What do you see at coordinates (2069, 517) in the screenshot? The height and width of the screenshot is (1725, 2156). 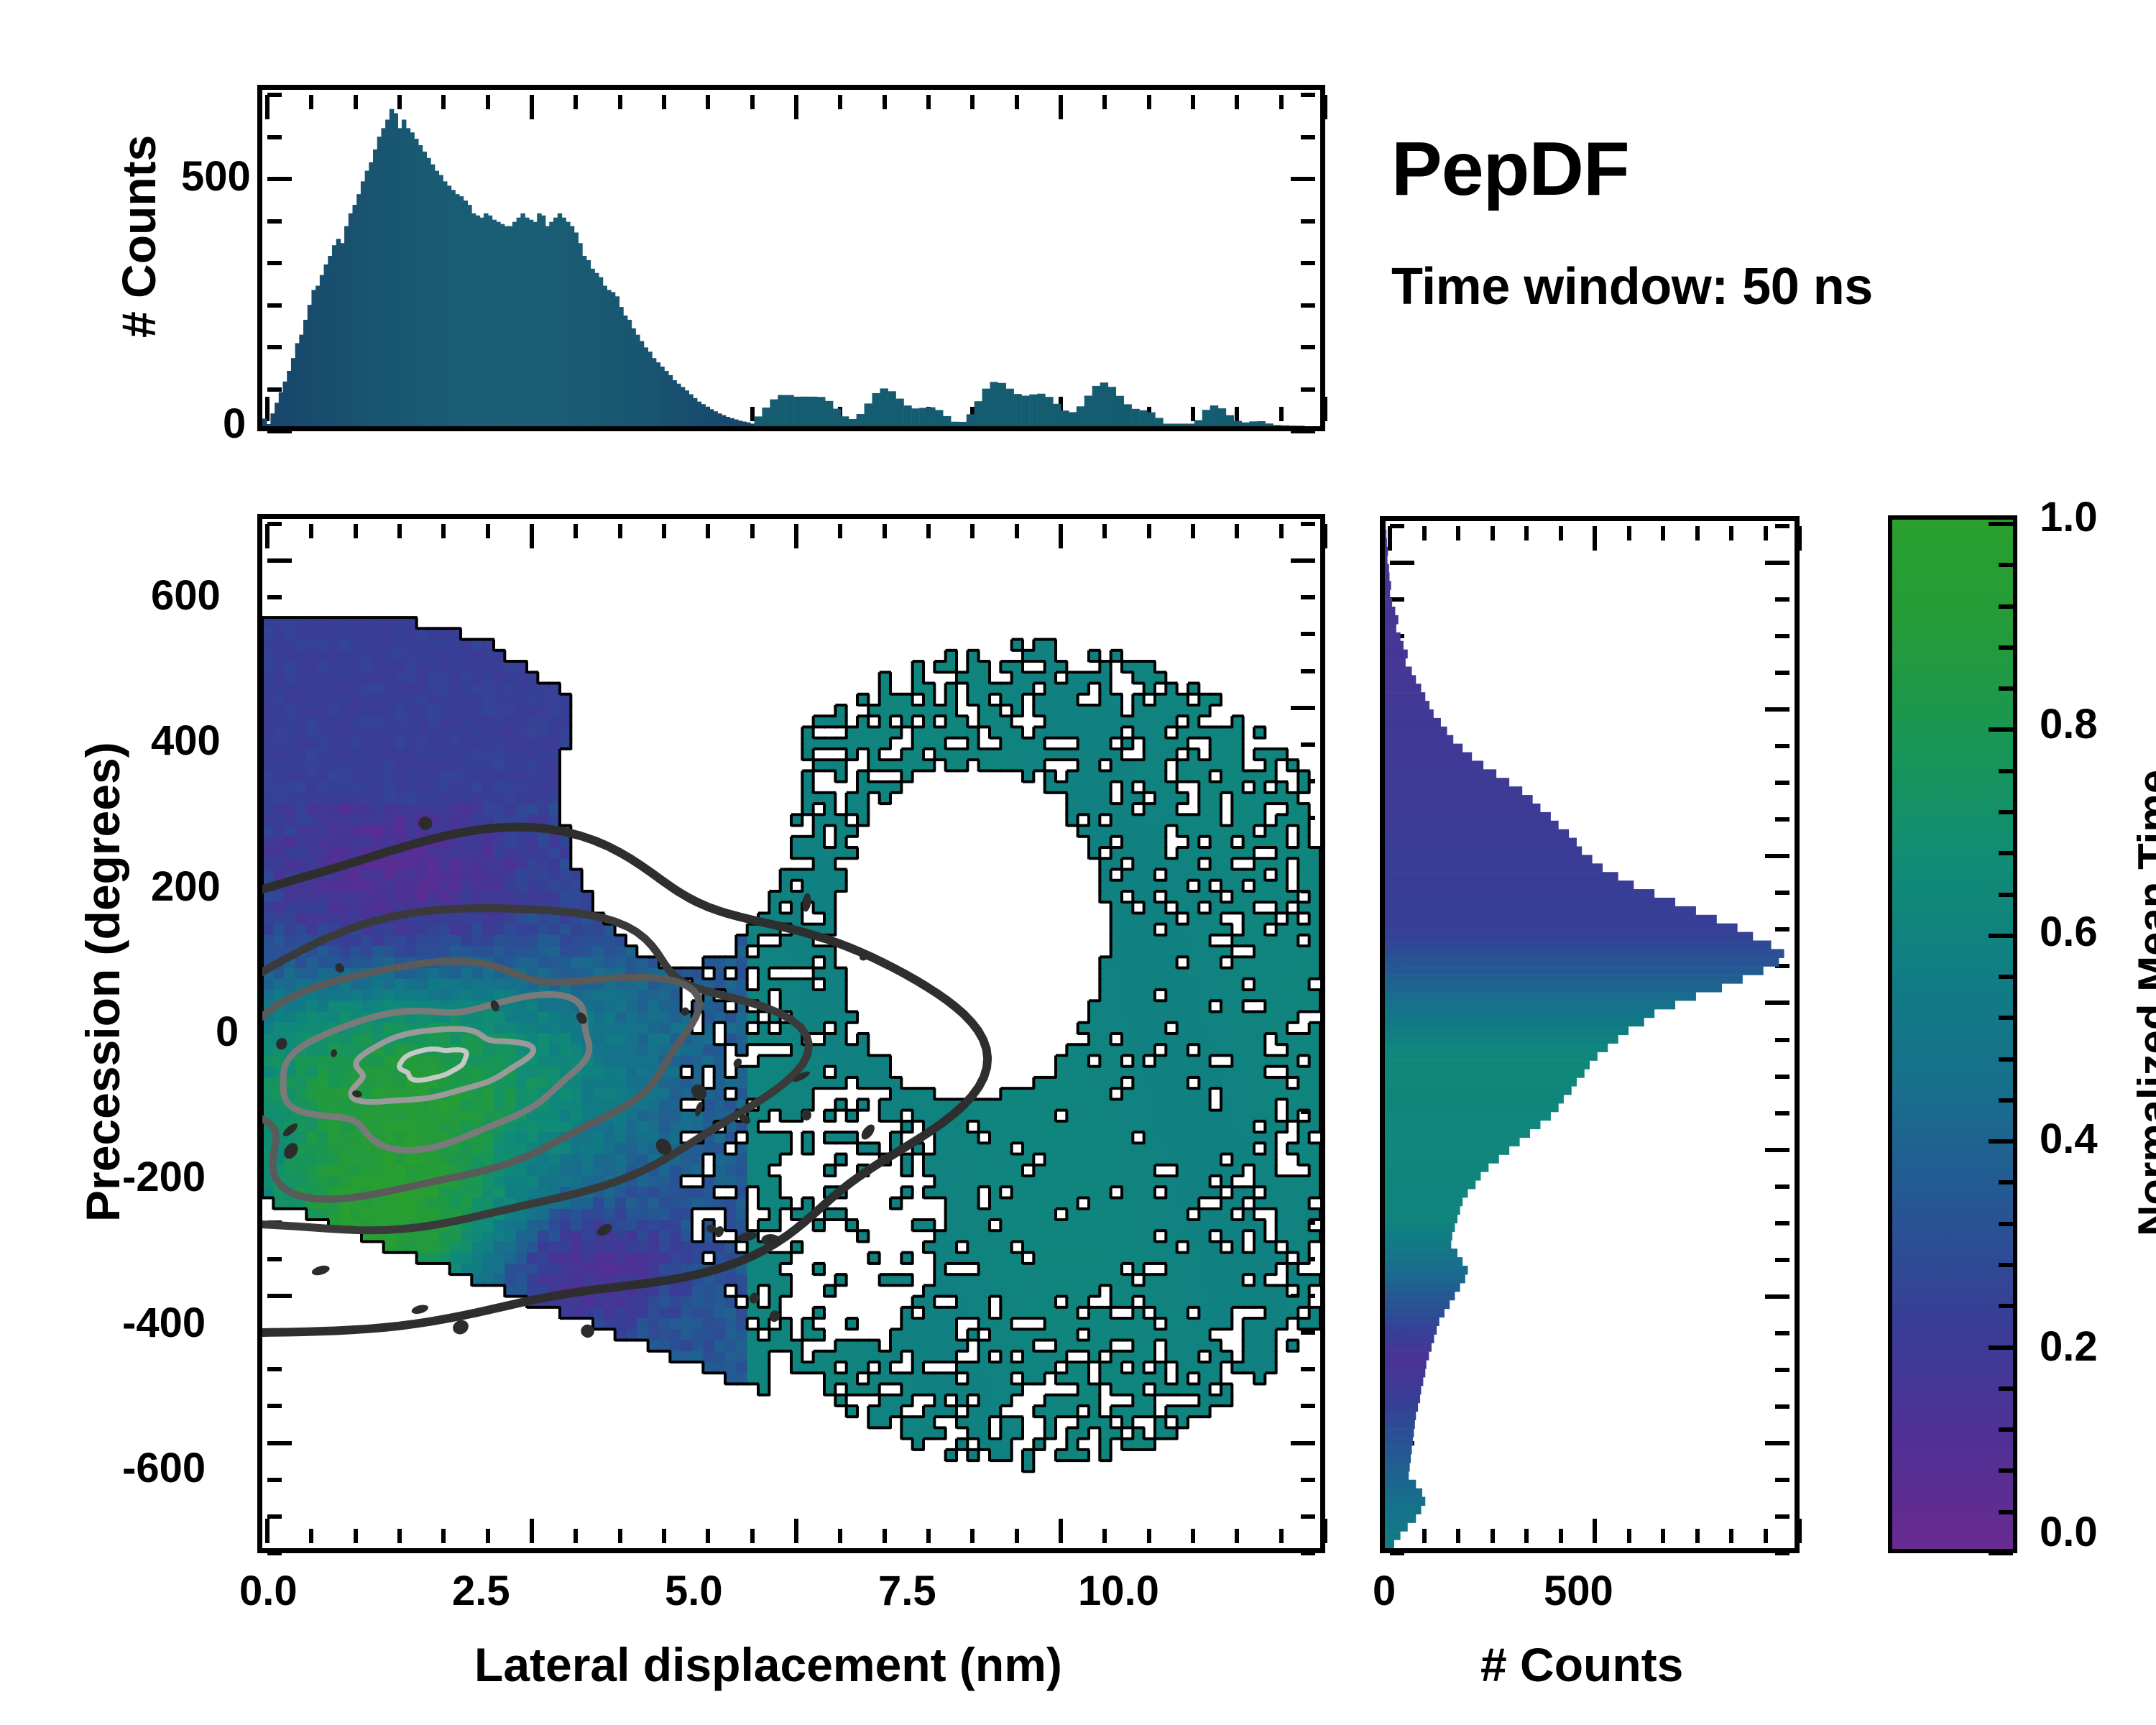 I see `colorbar-tick-1p0: 1.0` at bounding box center [2069, 517].